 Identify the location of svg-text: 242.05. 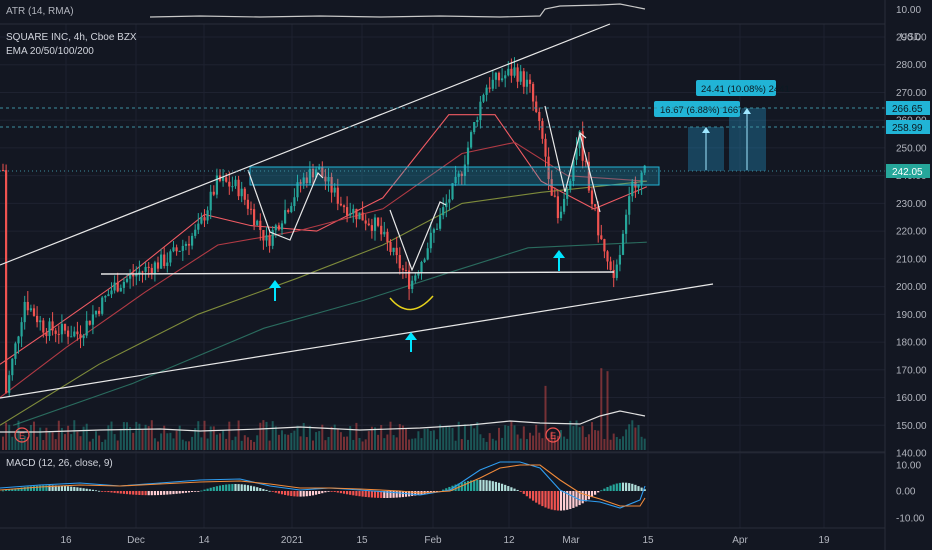
(907, 172).